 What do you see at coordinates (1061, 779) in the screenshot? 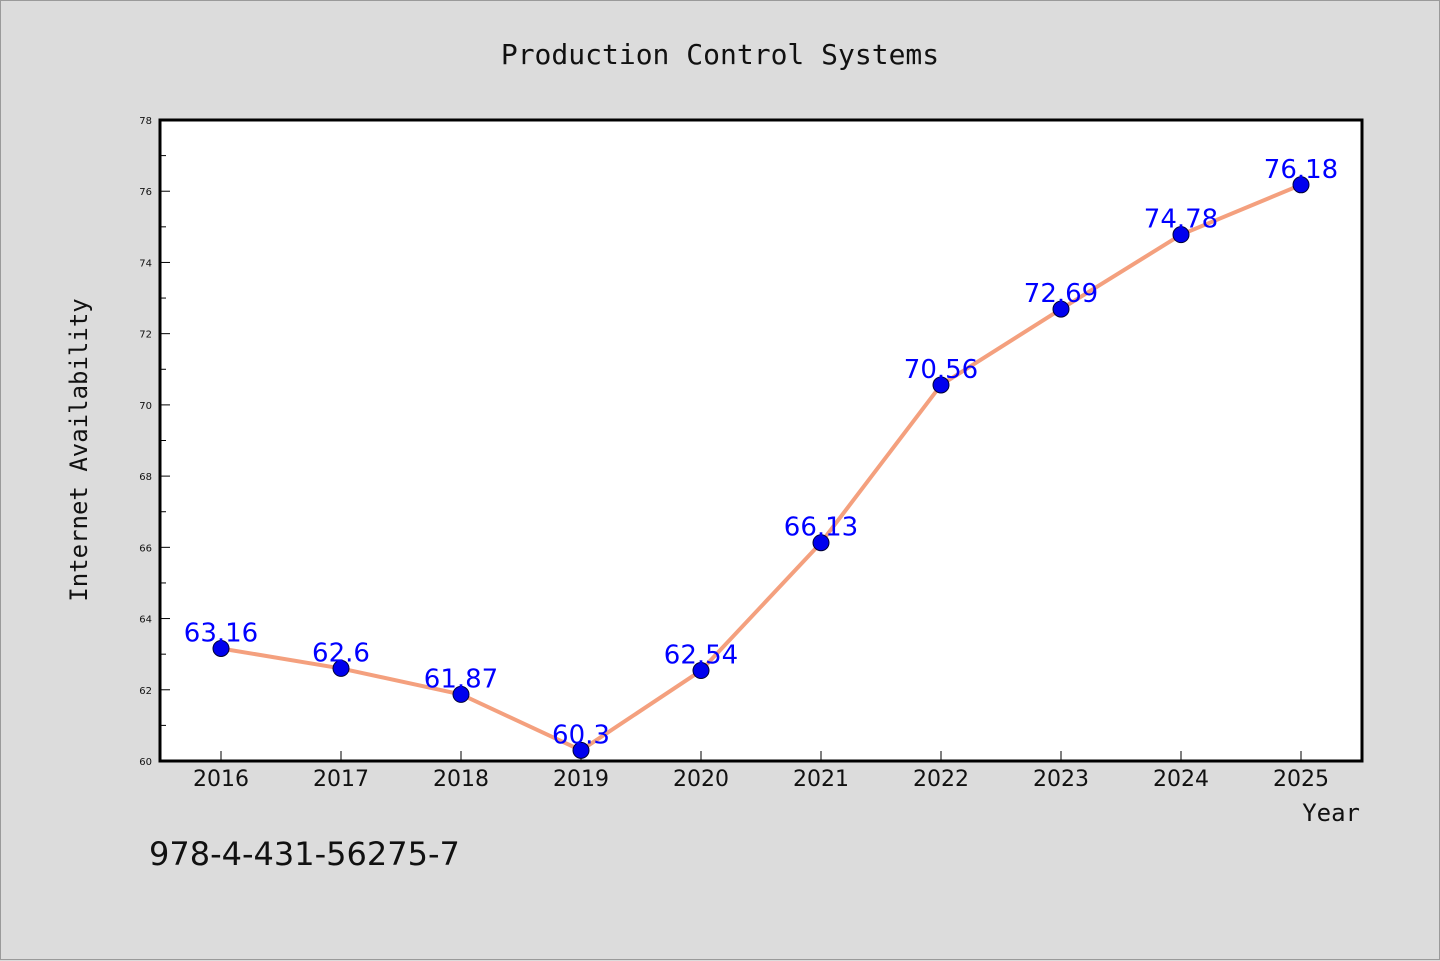
I see `x-tick-label-2023: 2023` at bounding box center [1061, 779].